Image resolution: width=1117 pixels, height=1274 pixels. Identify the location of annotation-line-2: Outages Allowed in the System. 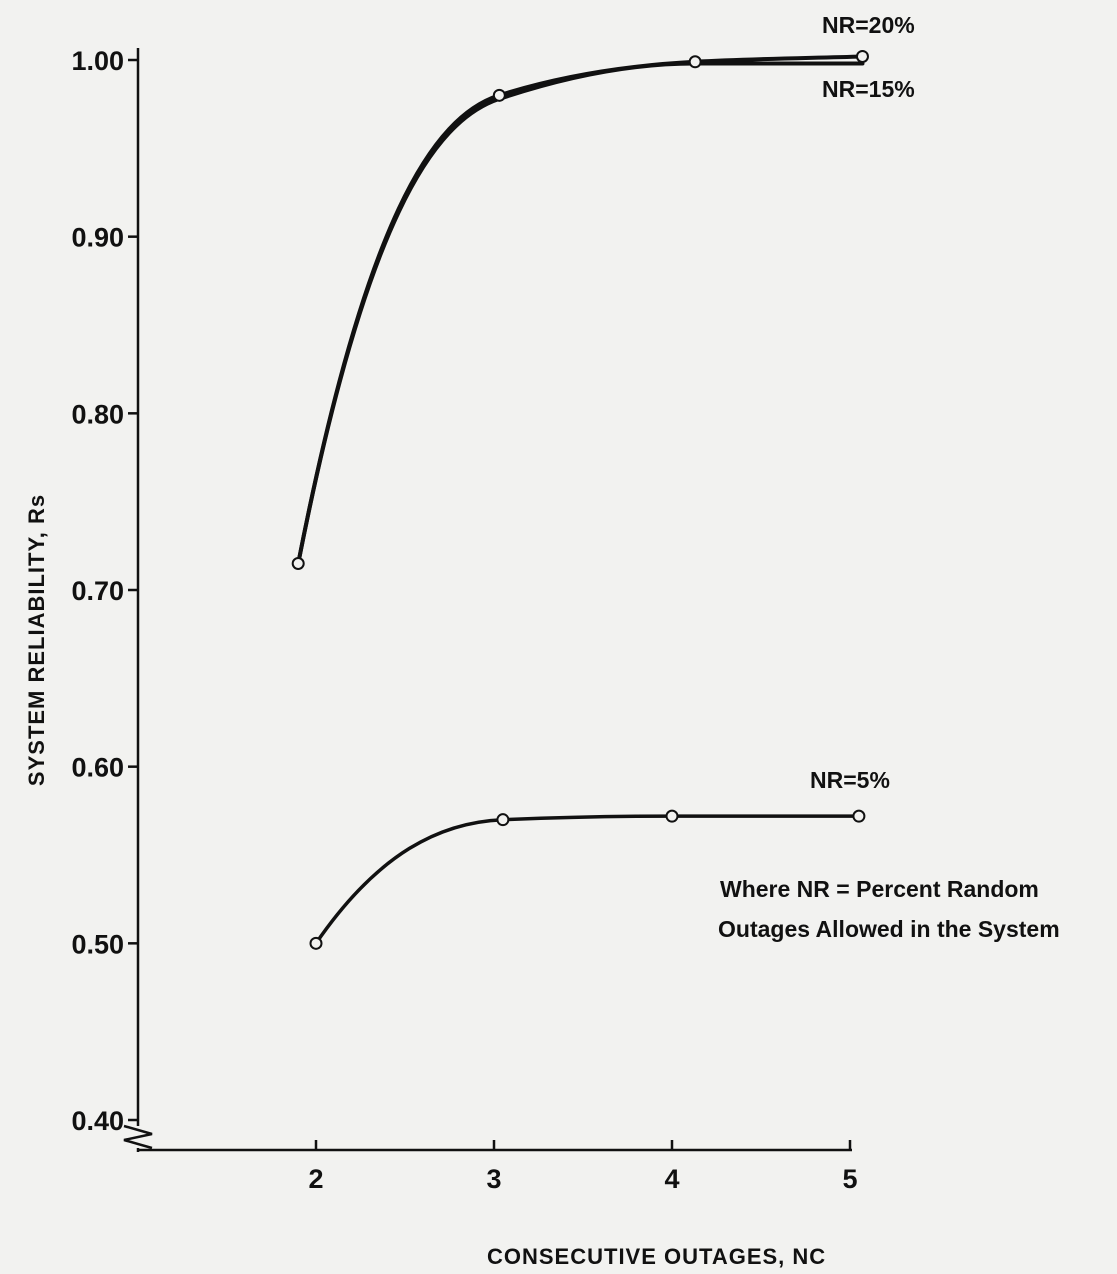
(889, 929).